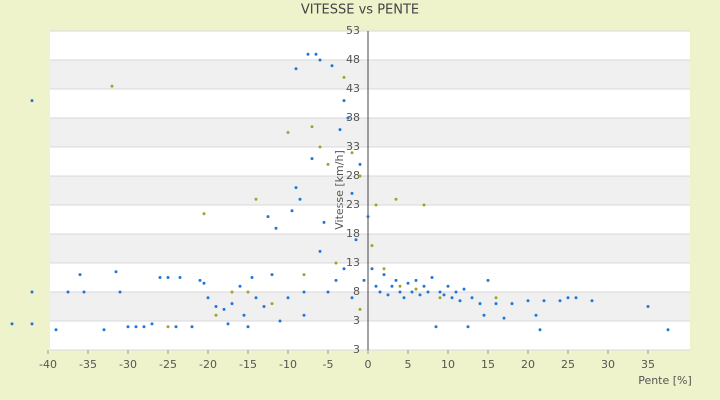 Image resolution: width=720 pixels, height=400 pixels. Describe the element at coordinates (448, 364) in the screenshot. I see `x-tick-label: 10` at that location.